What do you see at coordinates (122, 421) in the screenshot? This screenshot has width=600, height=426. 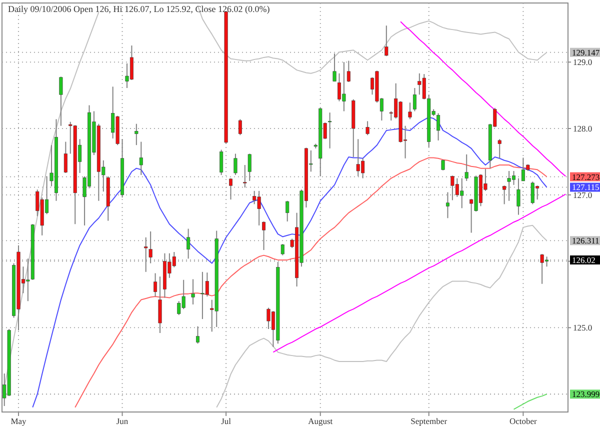 I see `x-tick-label: Jun` at bounding box center [122, 421].